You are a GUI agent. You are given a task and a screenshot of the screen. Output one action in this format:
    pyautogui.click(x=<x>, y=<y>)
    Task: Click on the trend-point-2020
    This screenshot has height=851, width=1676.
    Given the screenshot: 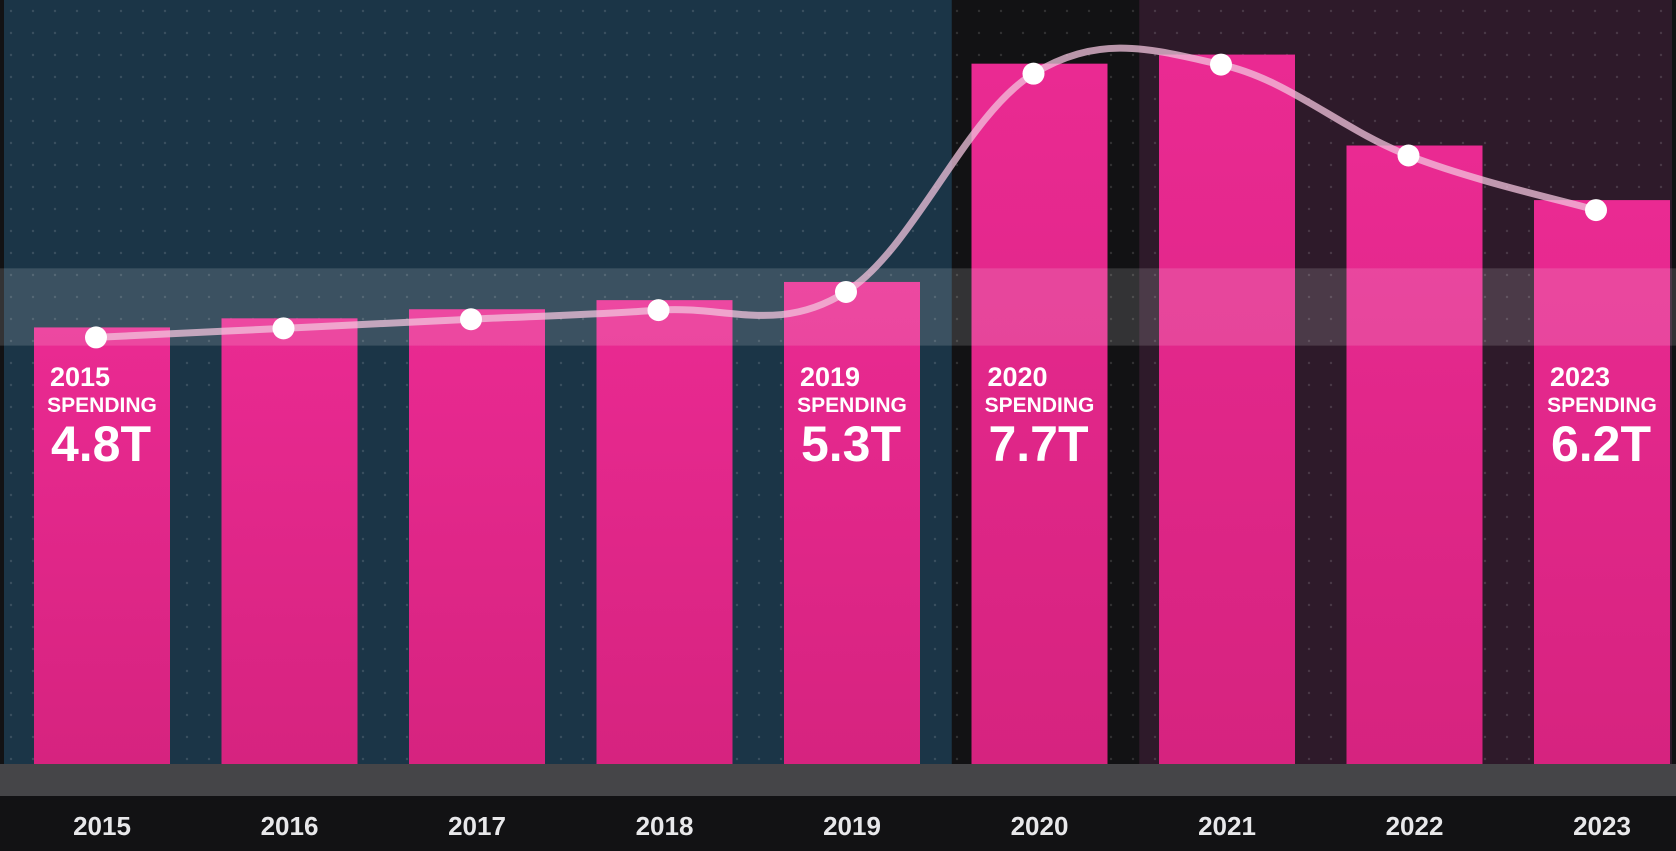 What is the action you would take?
    pyautogui.click(x=1033, y=73)
    